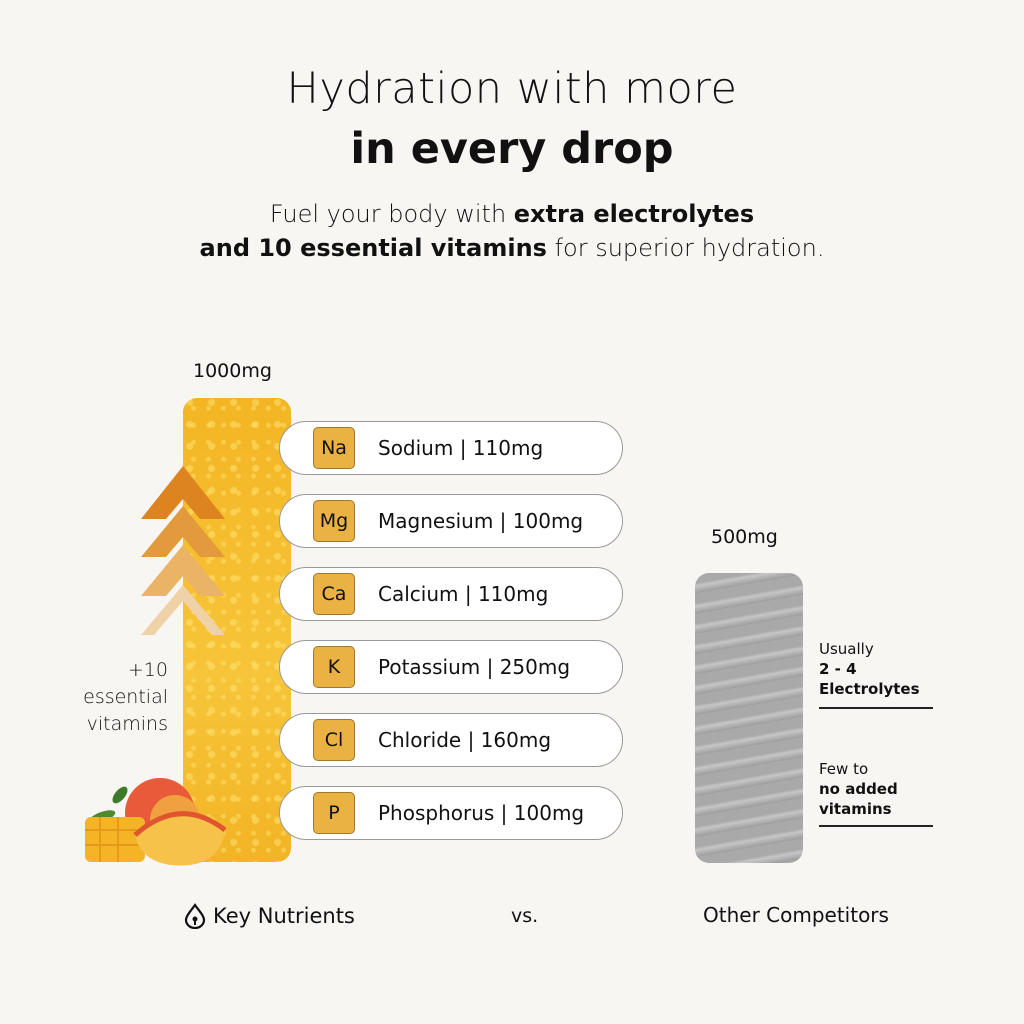  Describe the element at coordinates (195, 916) in the screenshot. I see `drop-keyhole-icon` at that location.